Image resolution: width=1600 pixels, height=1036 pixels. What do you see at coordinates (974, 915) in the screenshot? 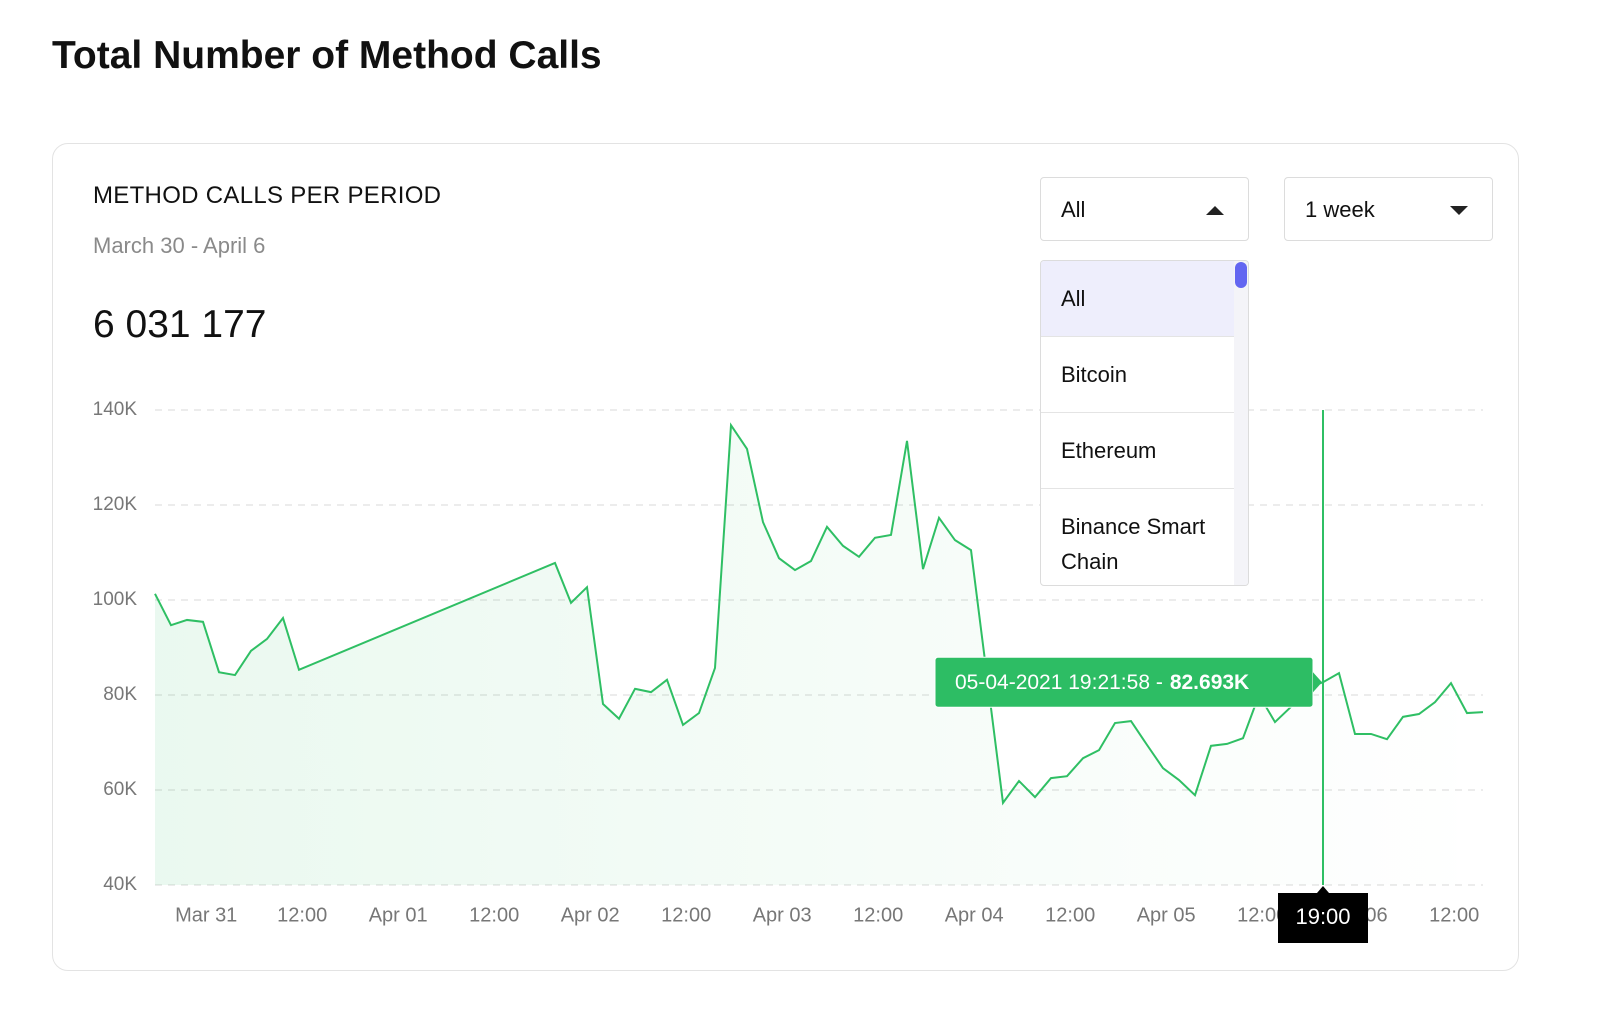
I see `x-tick-label: Apr 04` at bounding box center [974, 915].